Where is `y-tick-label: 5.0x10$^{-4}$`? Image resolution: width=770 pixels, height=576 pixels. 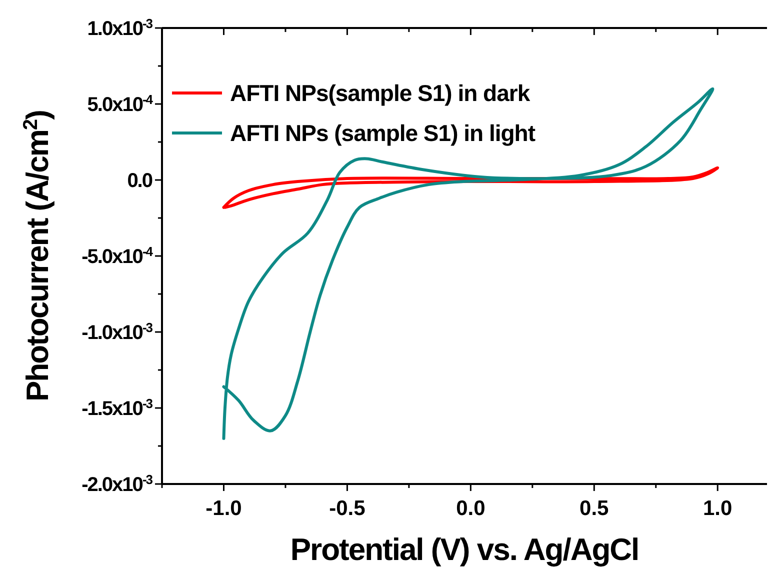 y-tick-label: 5.0x10$^{-4}$ is located at coordinates (120, 104).